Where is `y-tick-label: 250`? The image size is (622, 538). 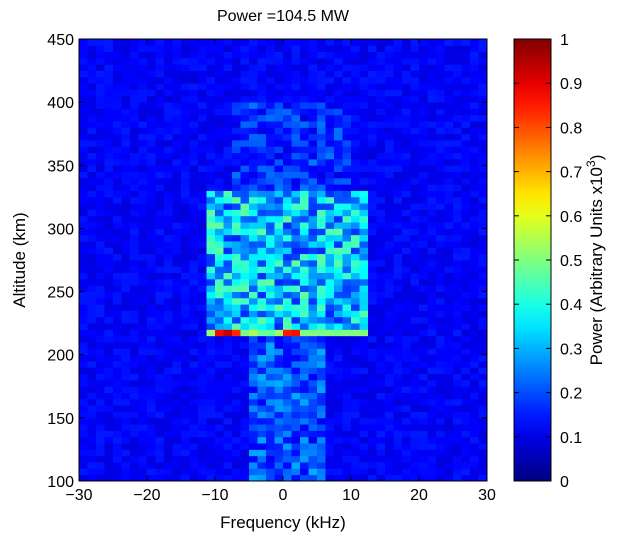
y-tick-label: 250 is located at coordinates (60, 293).